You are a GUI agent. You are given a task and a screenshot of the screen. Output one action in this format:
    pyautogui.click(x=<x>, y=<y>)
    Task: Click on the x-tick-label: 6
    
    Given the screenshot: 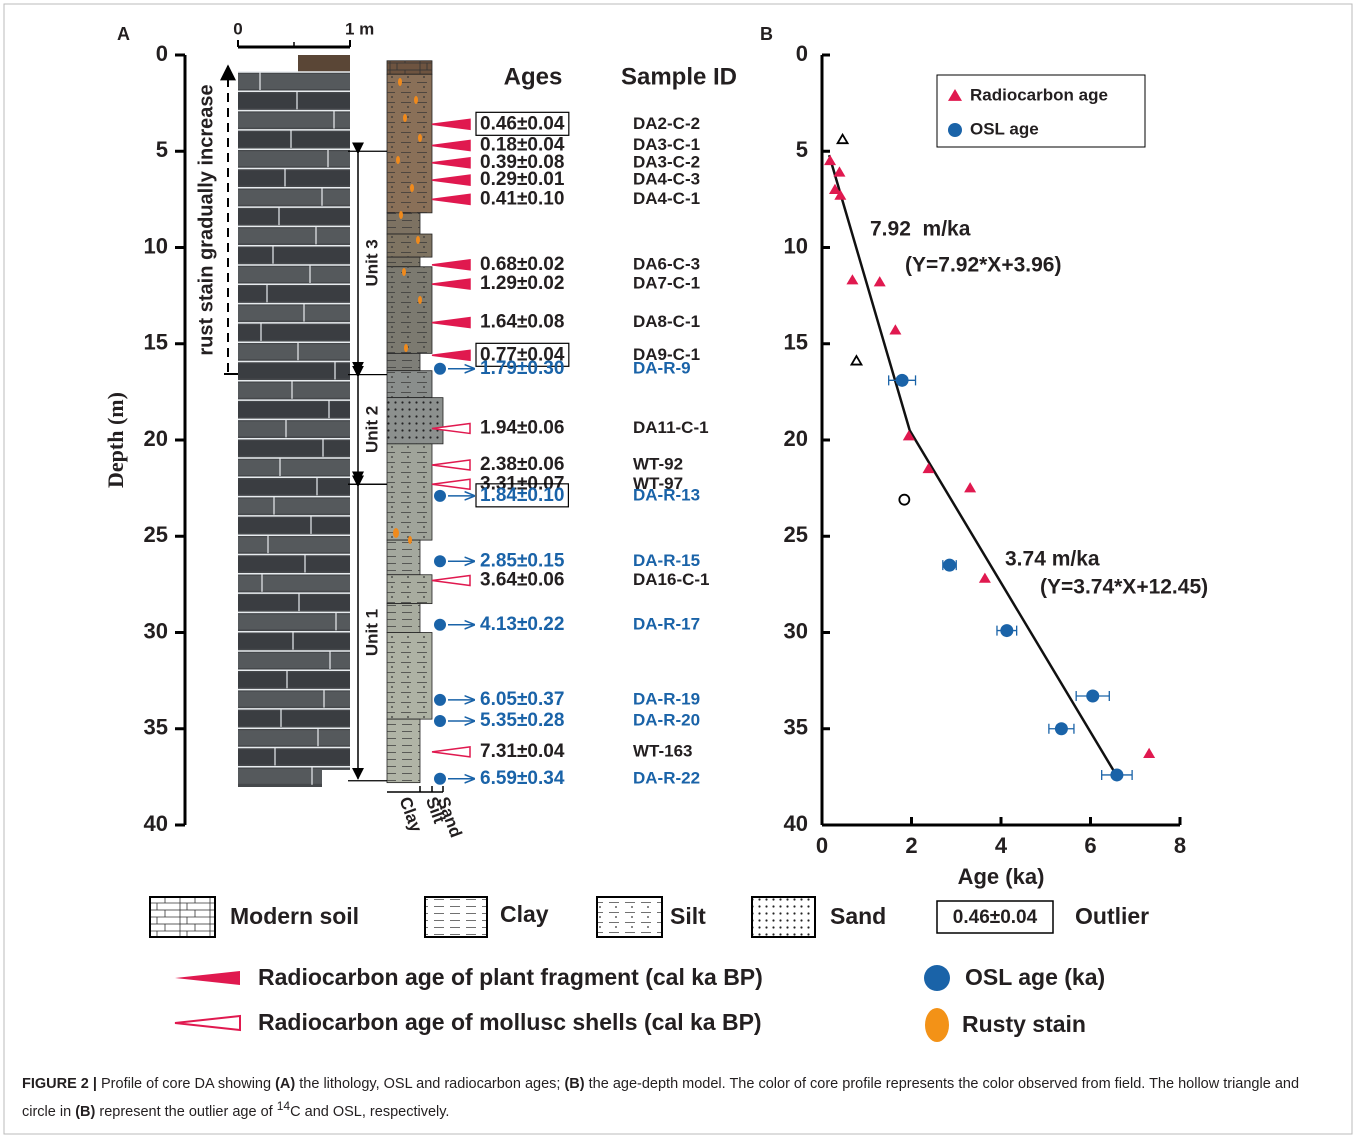 What is the action you would take?
    pyautogui.click(x=1090, y=845)
    